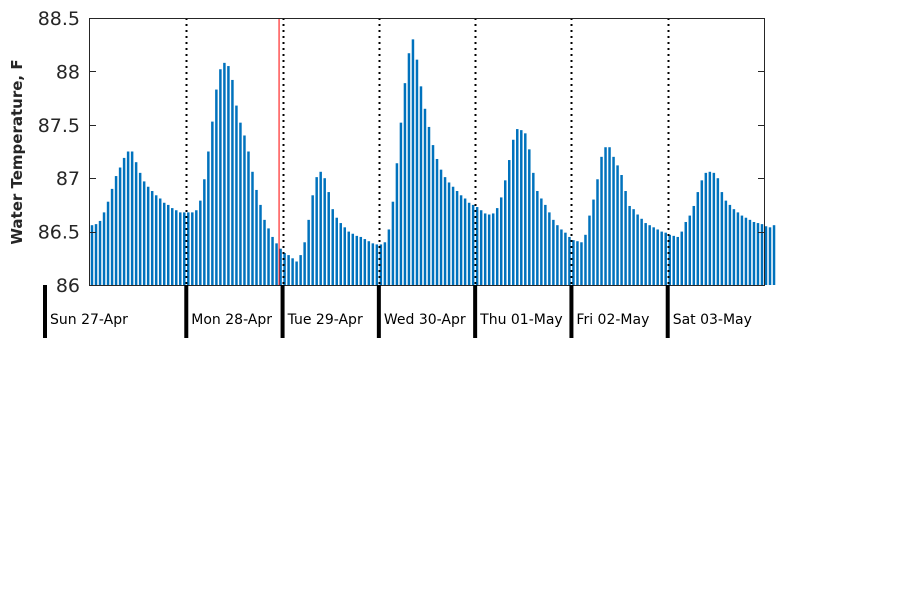 This screenshot has width=900, height=600. I want to click on y-tick-label: 86, so click(68, 286).